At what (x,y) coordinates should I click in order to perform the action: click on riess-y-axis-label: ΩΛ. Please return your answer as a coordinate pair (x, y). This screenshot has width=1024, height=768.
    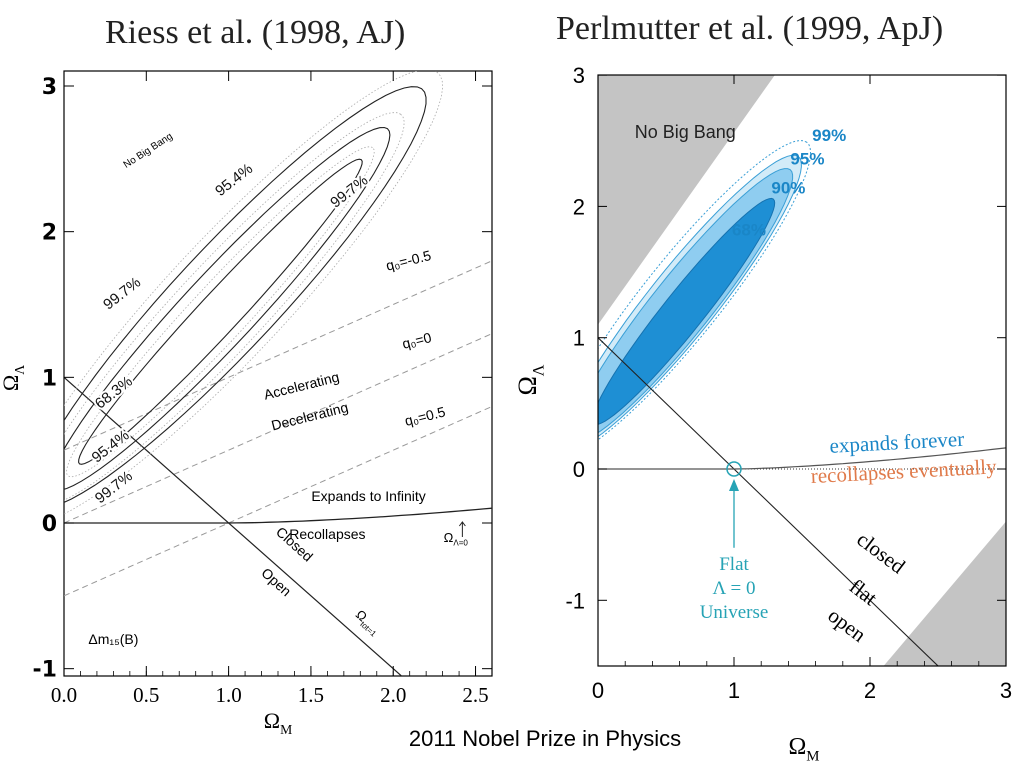
    Looking at the image, I should click on (13, 378).